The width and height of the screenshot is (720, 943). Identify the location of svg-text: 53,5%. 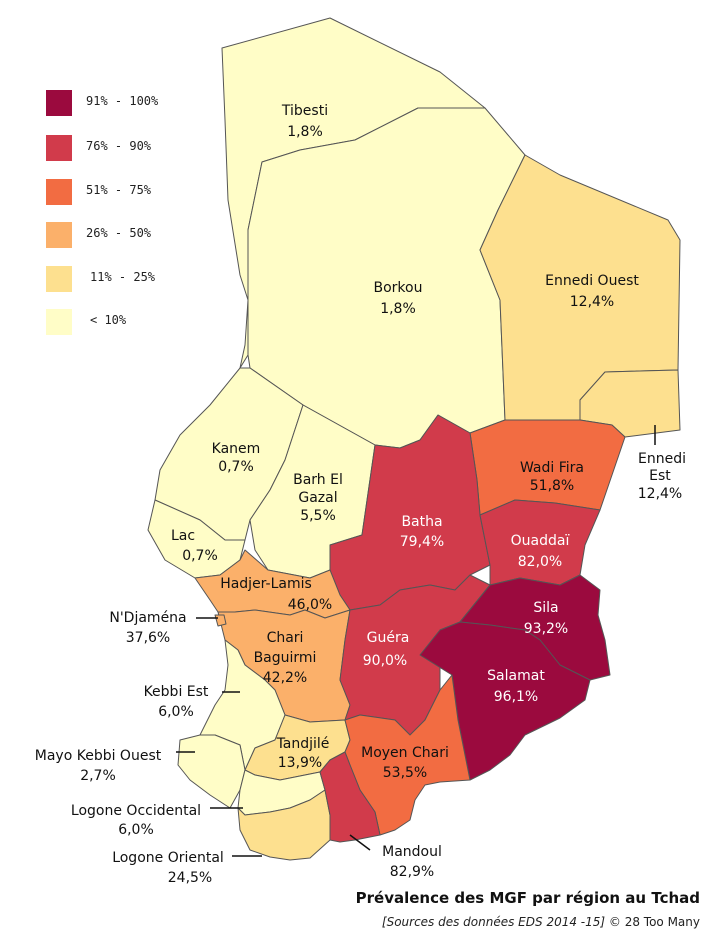
(405, 773).